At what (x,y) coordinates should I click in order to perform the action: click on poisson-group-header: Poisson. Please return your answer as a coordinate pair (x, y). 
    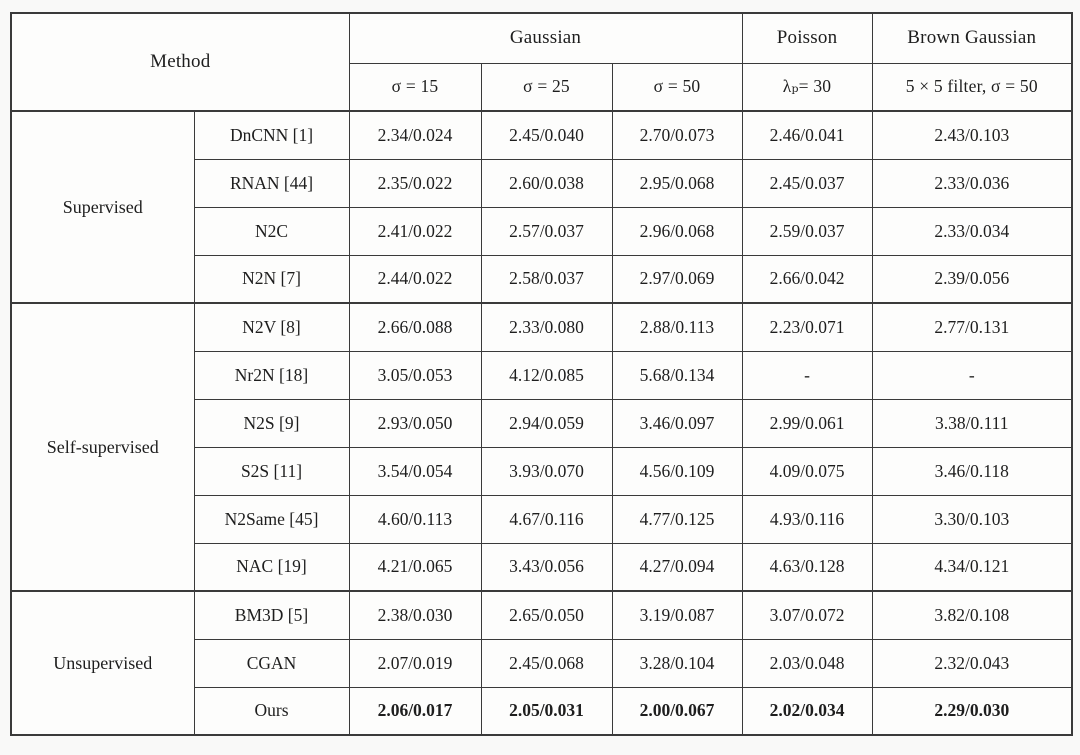
    Looking at the image, I should click on (807, 38).